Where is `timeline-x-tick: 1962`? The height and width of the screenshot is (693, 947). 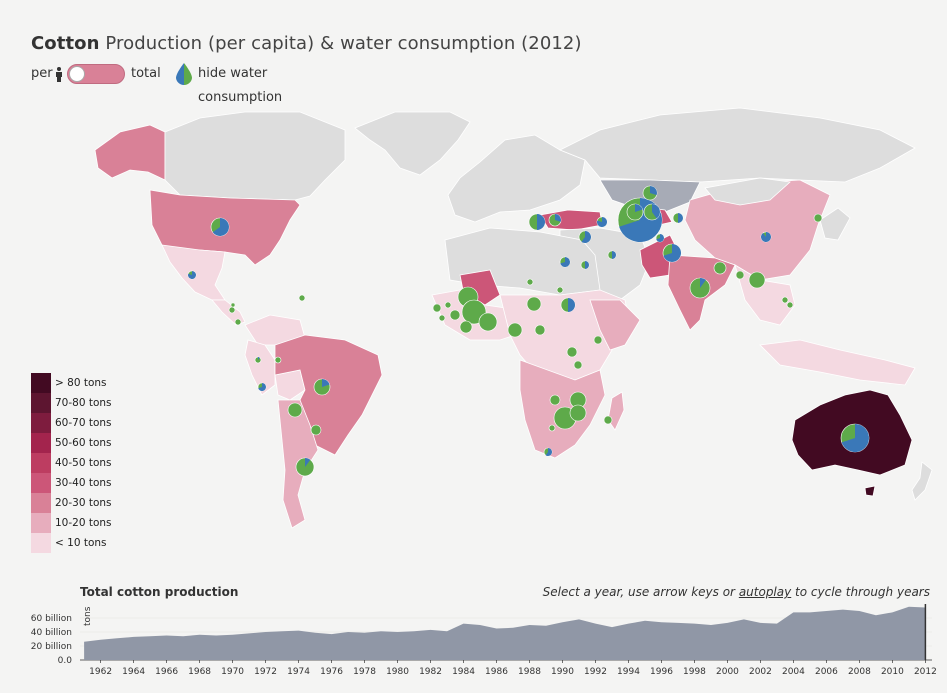
timeline-x-tick: 1962 is located at coordinates (100, 672).